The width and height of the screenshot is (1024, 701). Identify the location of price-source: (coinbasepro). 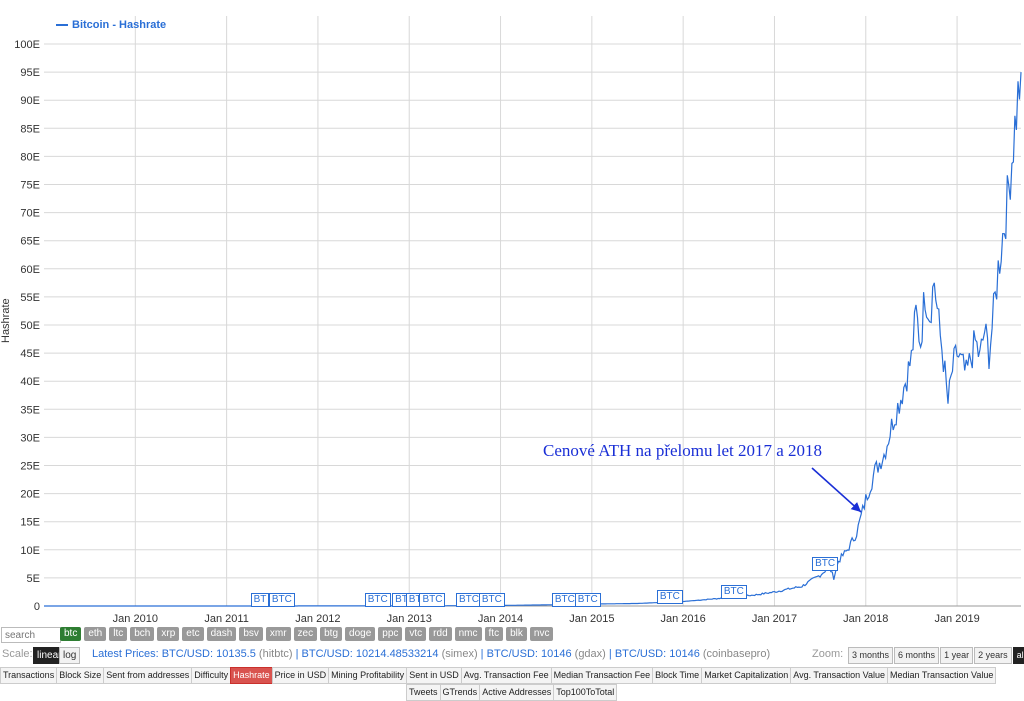
(735, 654).